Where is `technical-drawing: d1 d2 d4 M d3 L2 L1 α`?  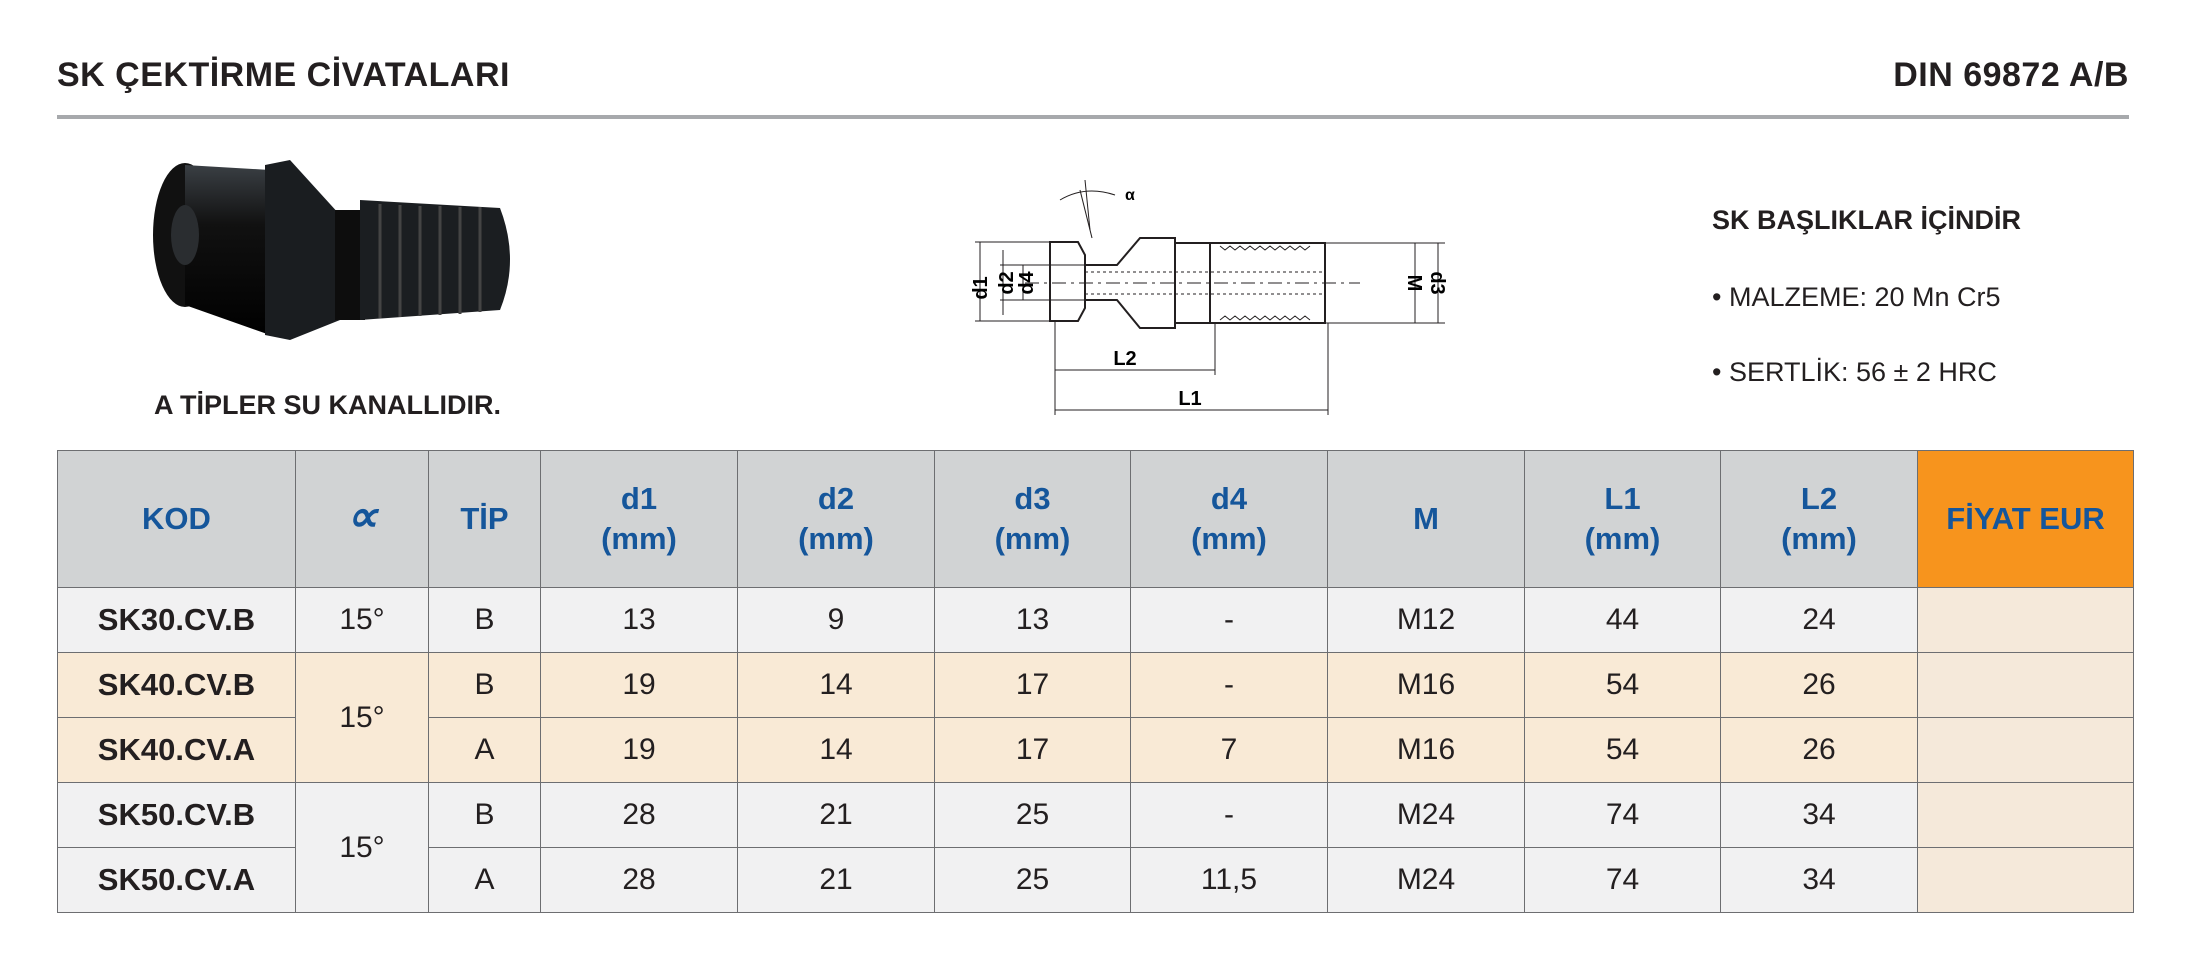 technical-drawing: d1 d2 d4 M d3 L2 L1 α is located at coordinates (1209, 297).